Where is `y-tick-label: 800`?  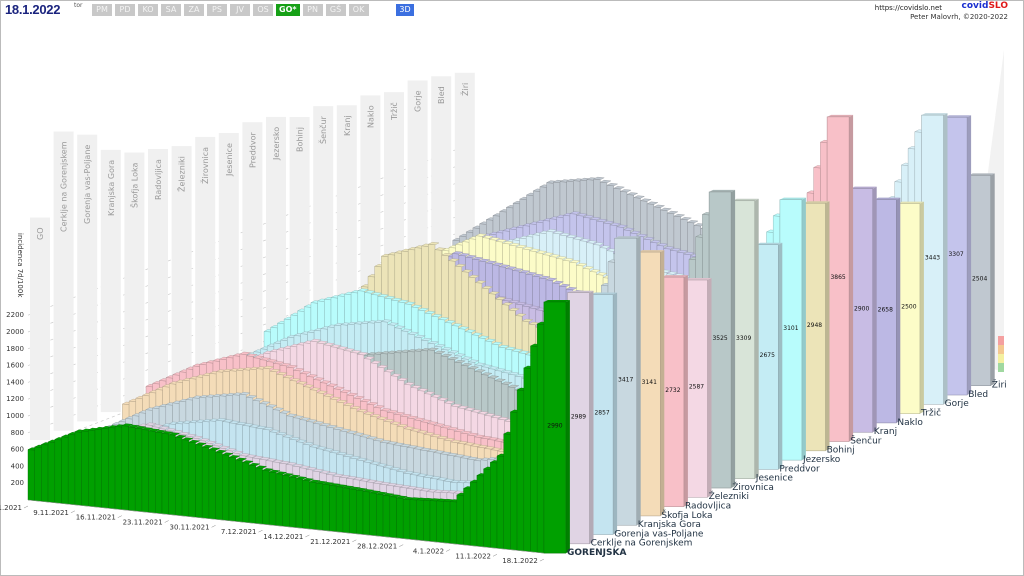
y-tick-label: 800 is located at coordinates (17, 433).